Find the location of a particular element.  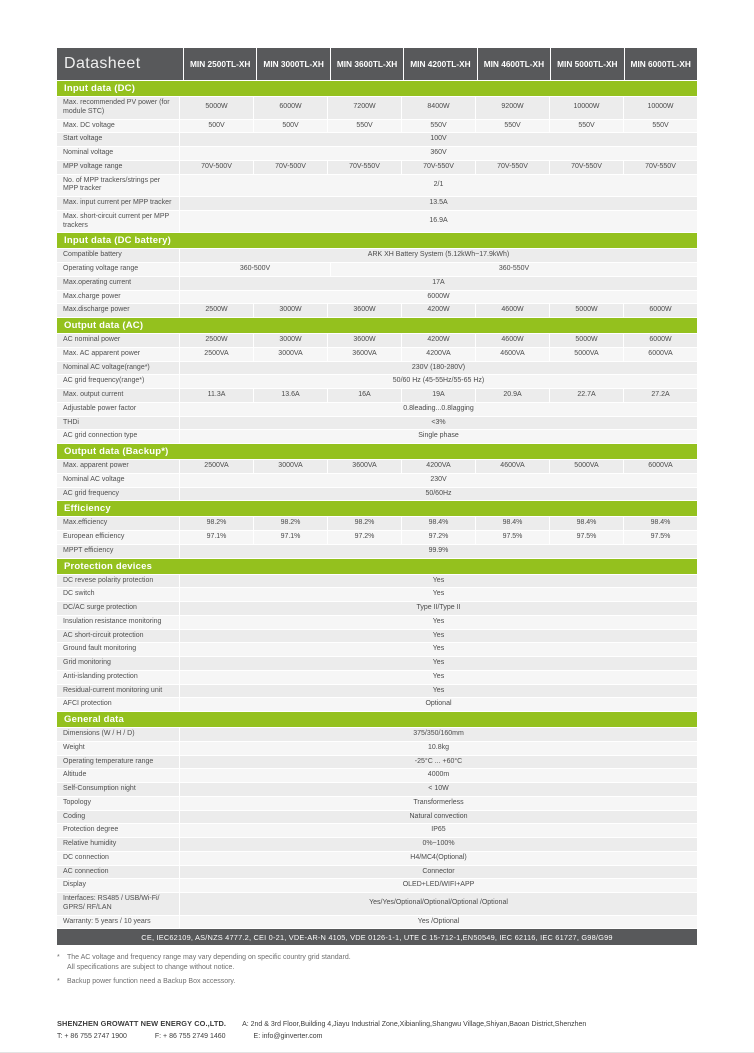

spec-row: Operating voltage range 360-500V 360-550V is located at coordinates (377, 269).